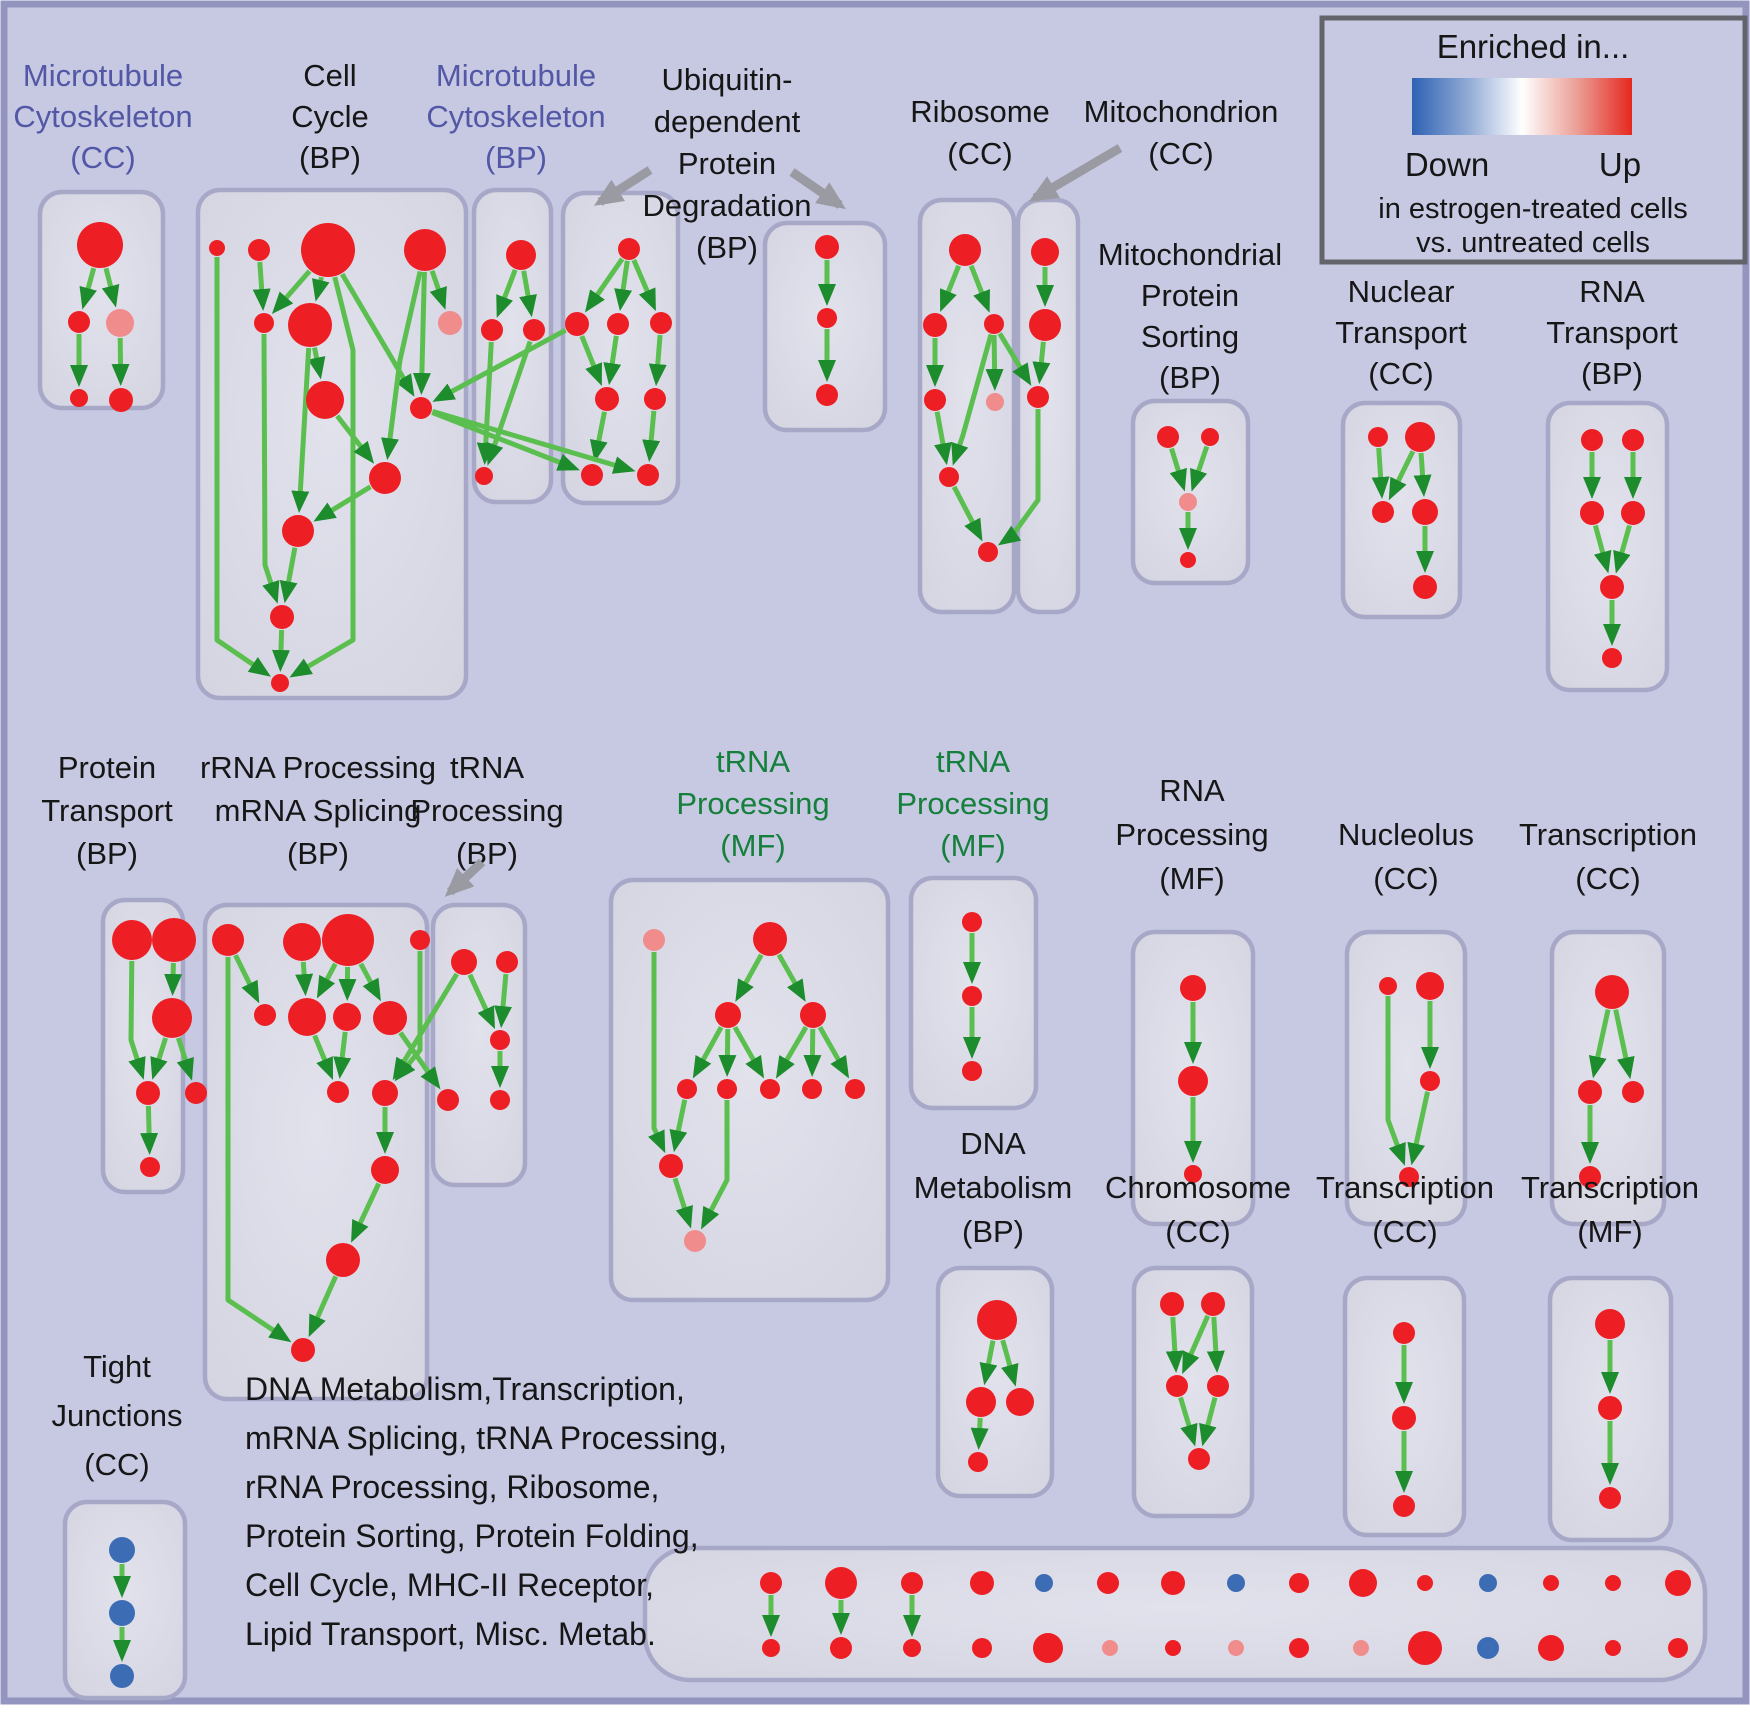  I want to click on graph-node-wt3, so click(912, 1583).